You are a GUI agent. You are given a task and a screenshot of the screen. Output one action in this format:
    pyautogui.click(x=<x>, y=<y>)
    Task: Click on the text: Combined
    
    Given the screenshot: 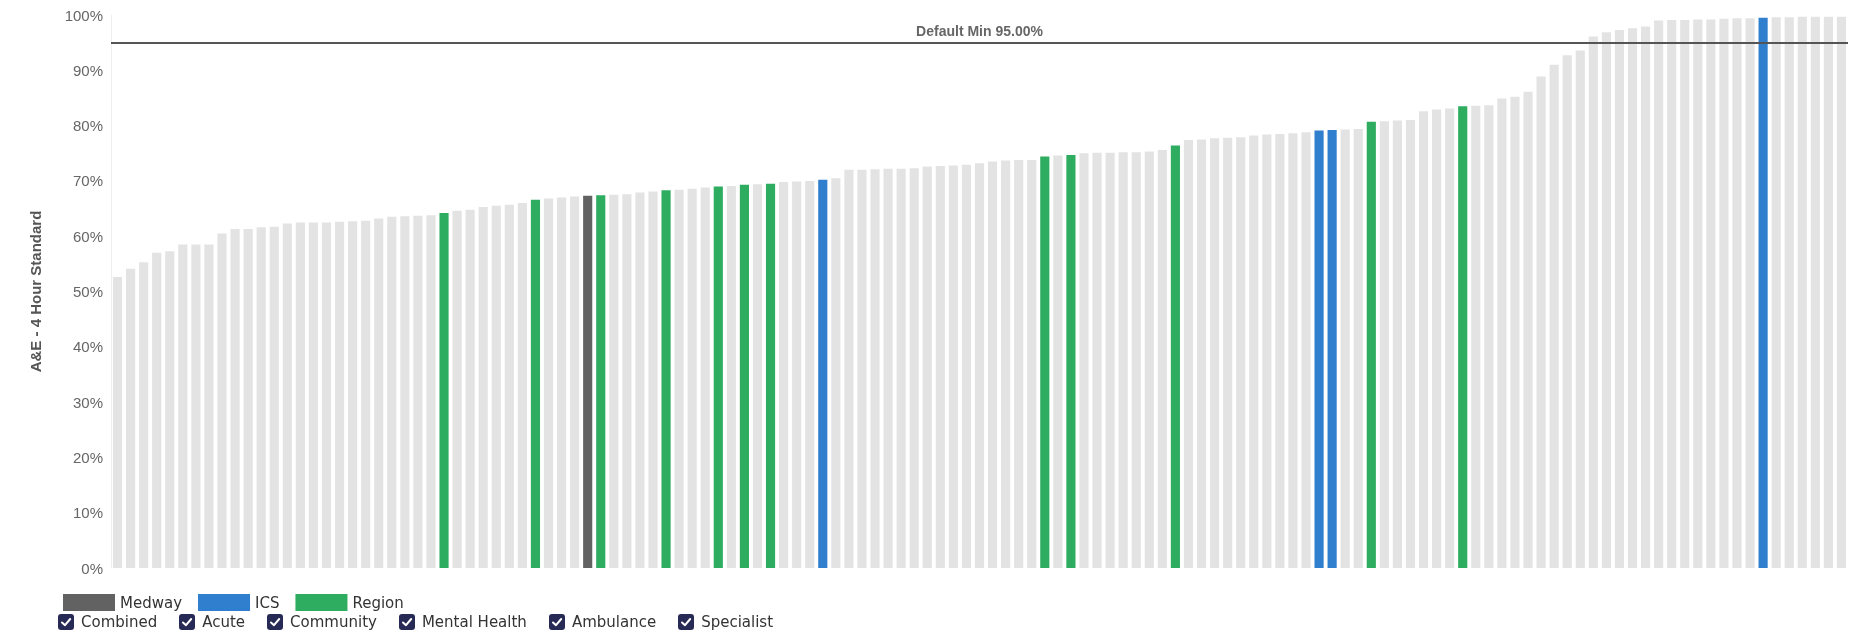 What is the action you would take?
    pyautogui.click(x=119, y=622)
    